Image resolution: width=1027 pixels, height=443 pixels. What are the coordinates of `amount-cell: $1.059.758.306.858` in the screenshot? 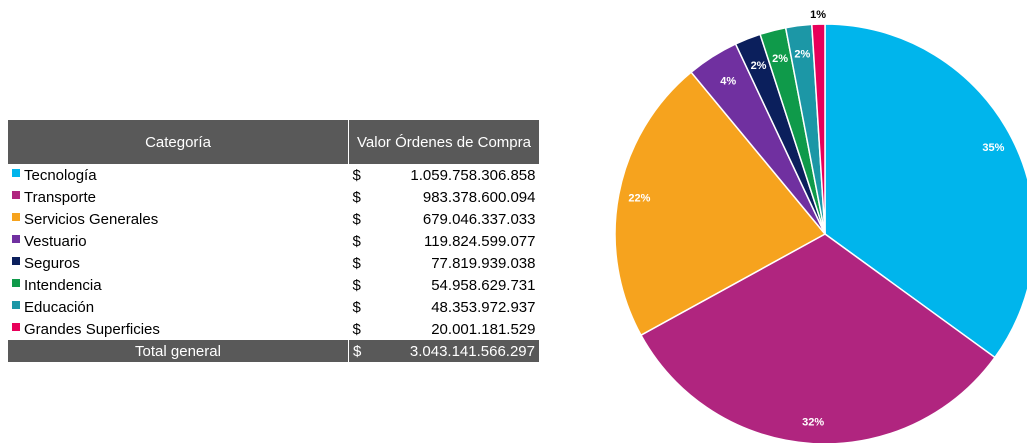 It's located at (444, 175).